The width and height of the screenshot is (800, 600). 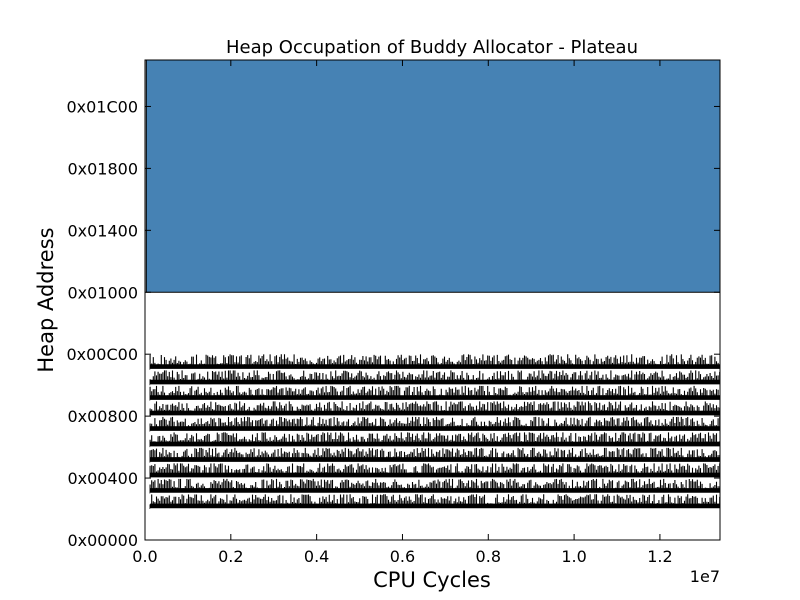 What do you see at coordinates (102, 106) in the screenshot?
I see `y-tick-label-7: 0x01C00` at bounding box center [102, 106].